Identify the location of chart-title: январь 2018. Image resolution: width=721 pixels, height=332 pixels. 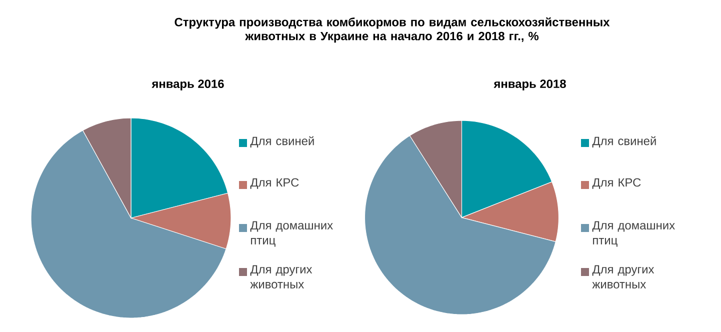
(530, 85).